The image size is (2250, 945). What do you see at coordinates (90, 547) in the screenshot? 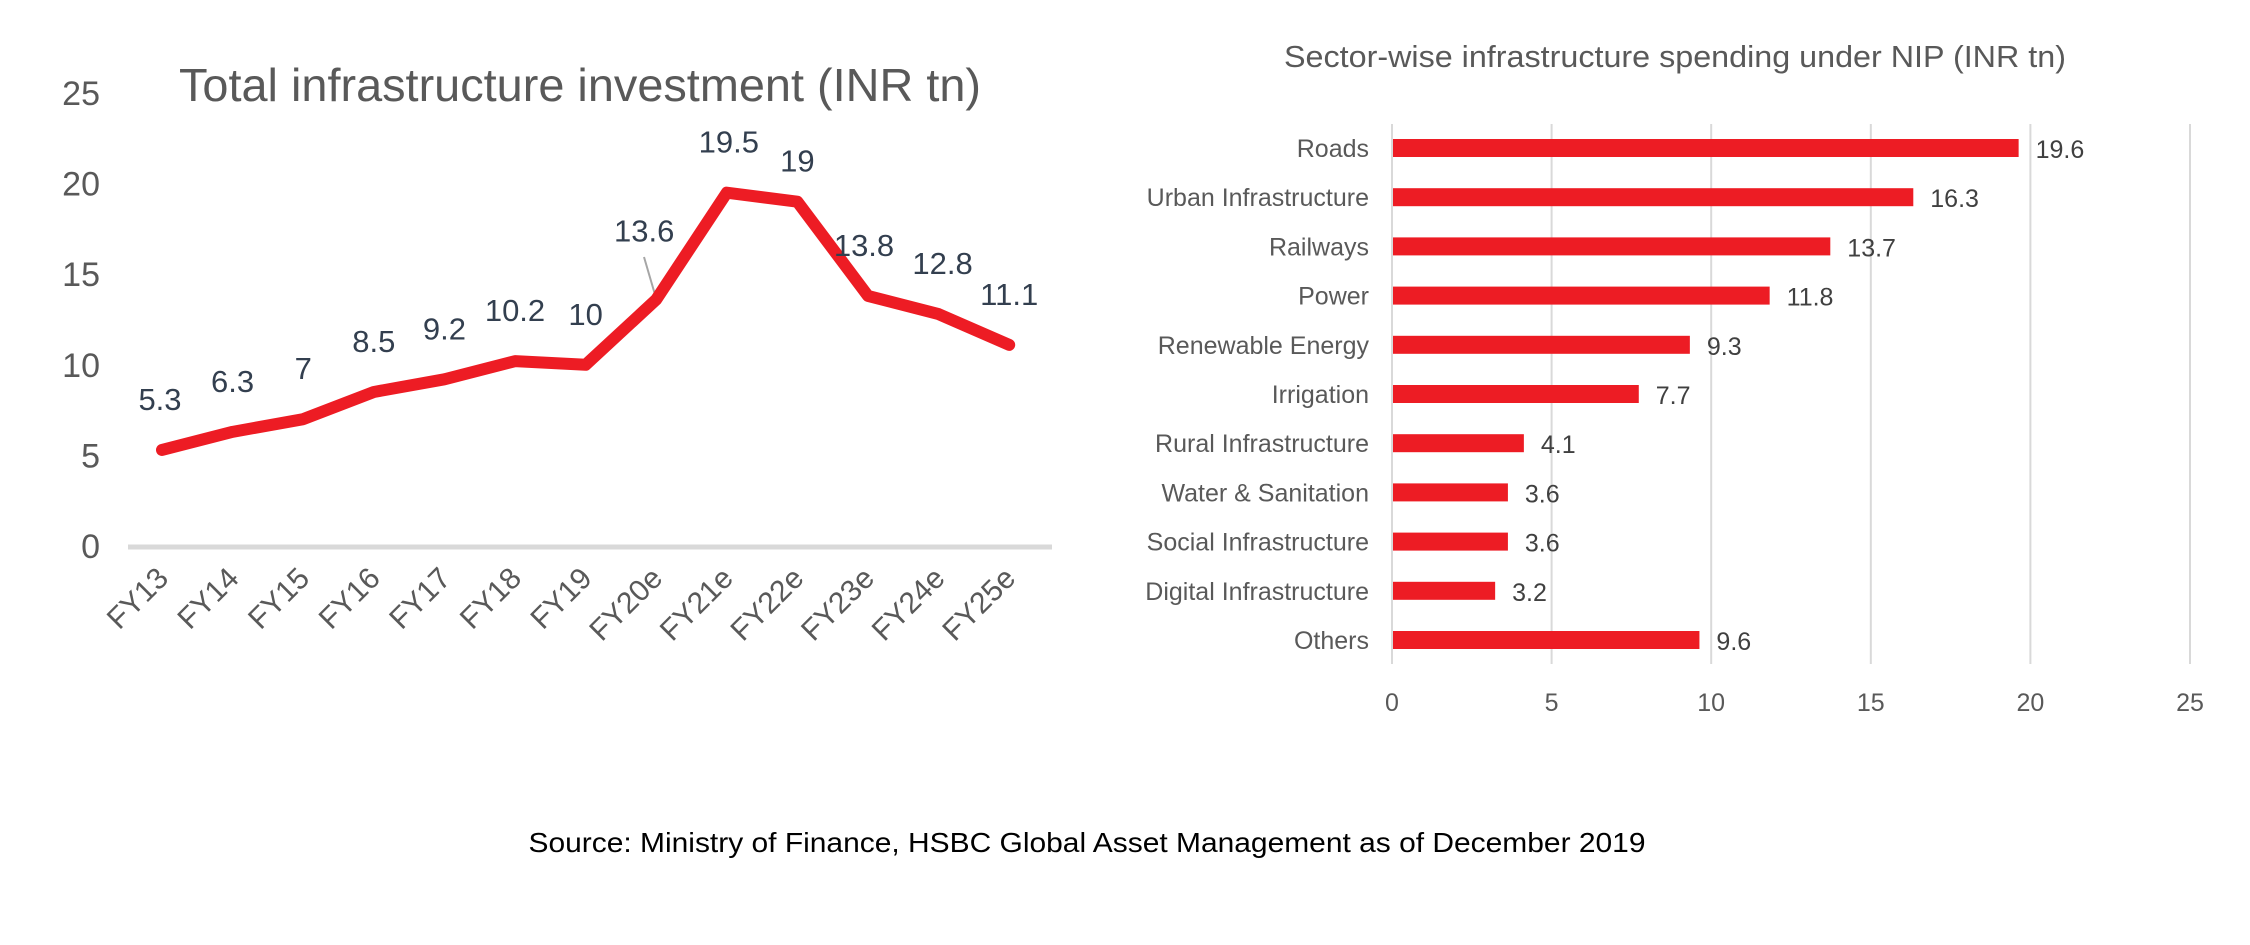
I see `line-y-tick-label: 0` at bounding box center [90, 547].